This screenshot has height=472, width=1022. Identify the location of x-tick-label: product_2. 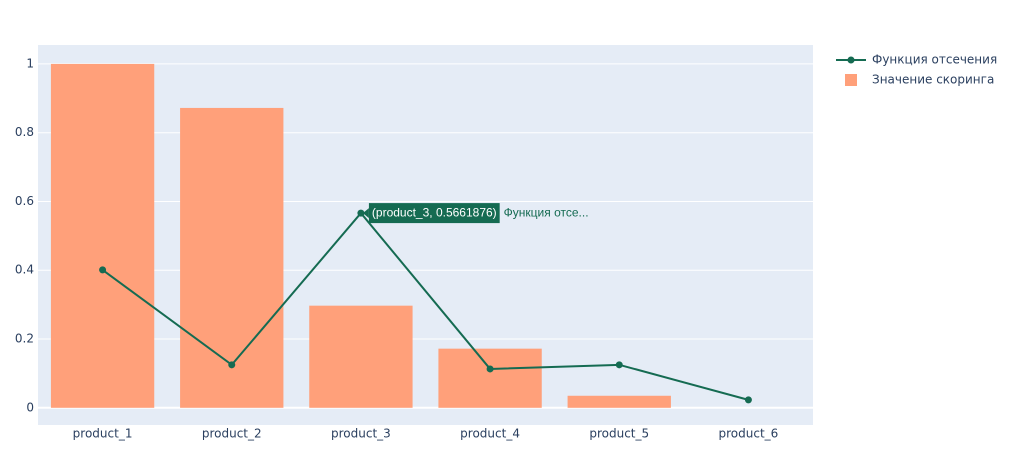
(232, 434).